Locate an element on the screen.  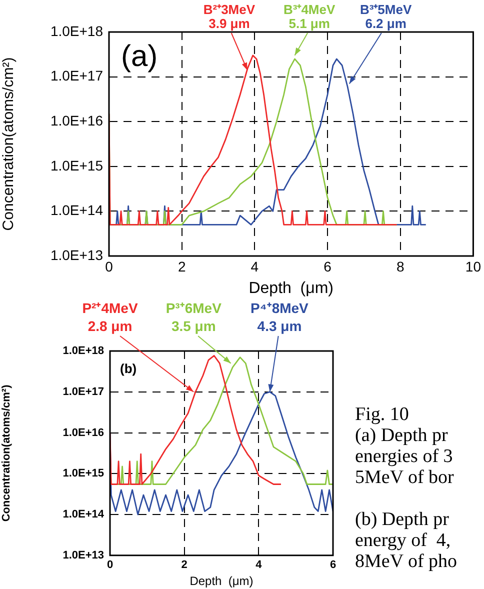
annotation: B²⁺3MeV 3.9 μm is located at coordinates (229, 16).